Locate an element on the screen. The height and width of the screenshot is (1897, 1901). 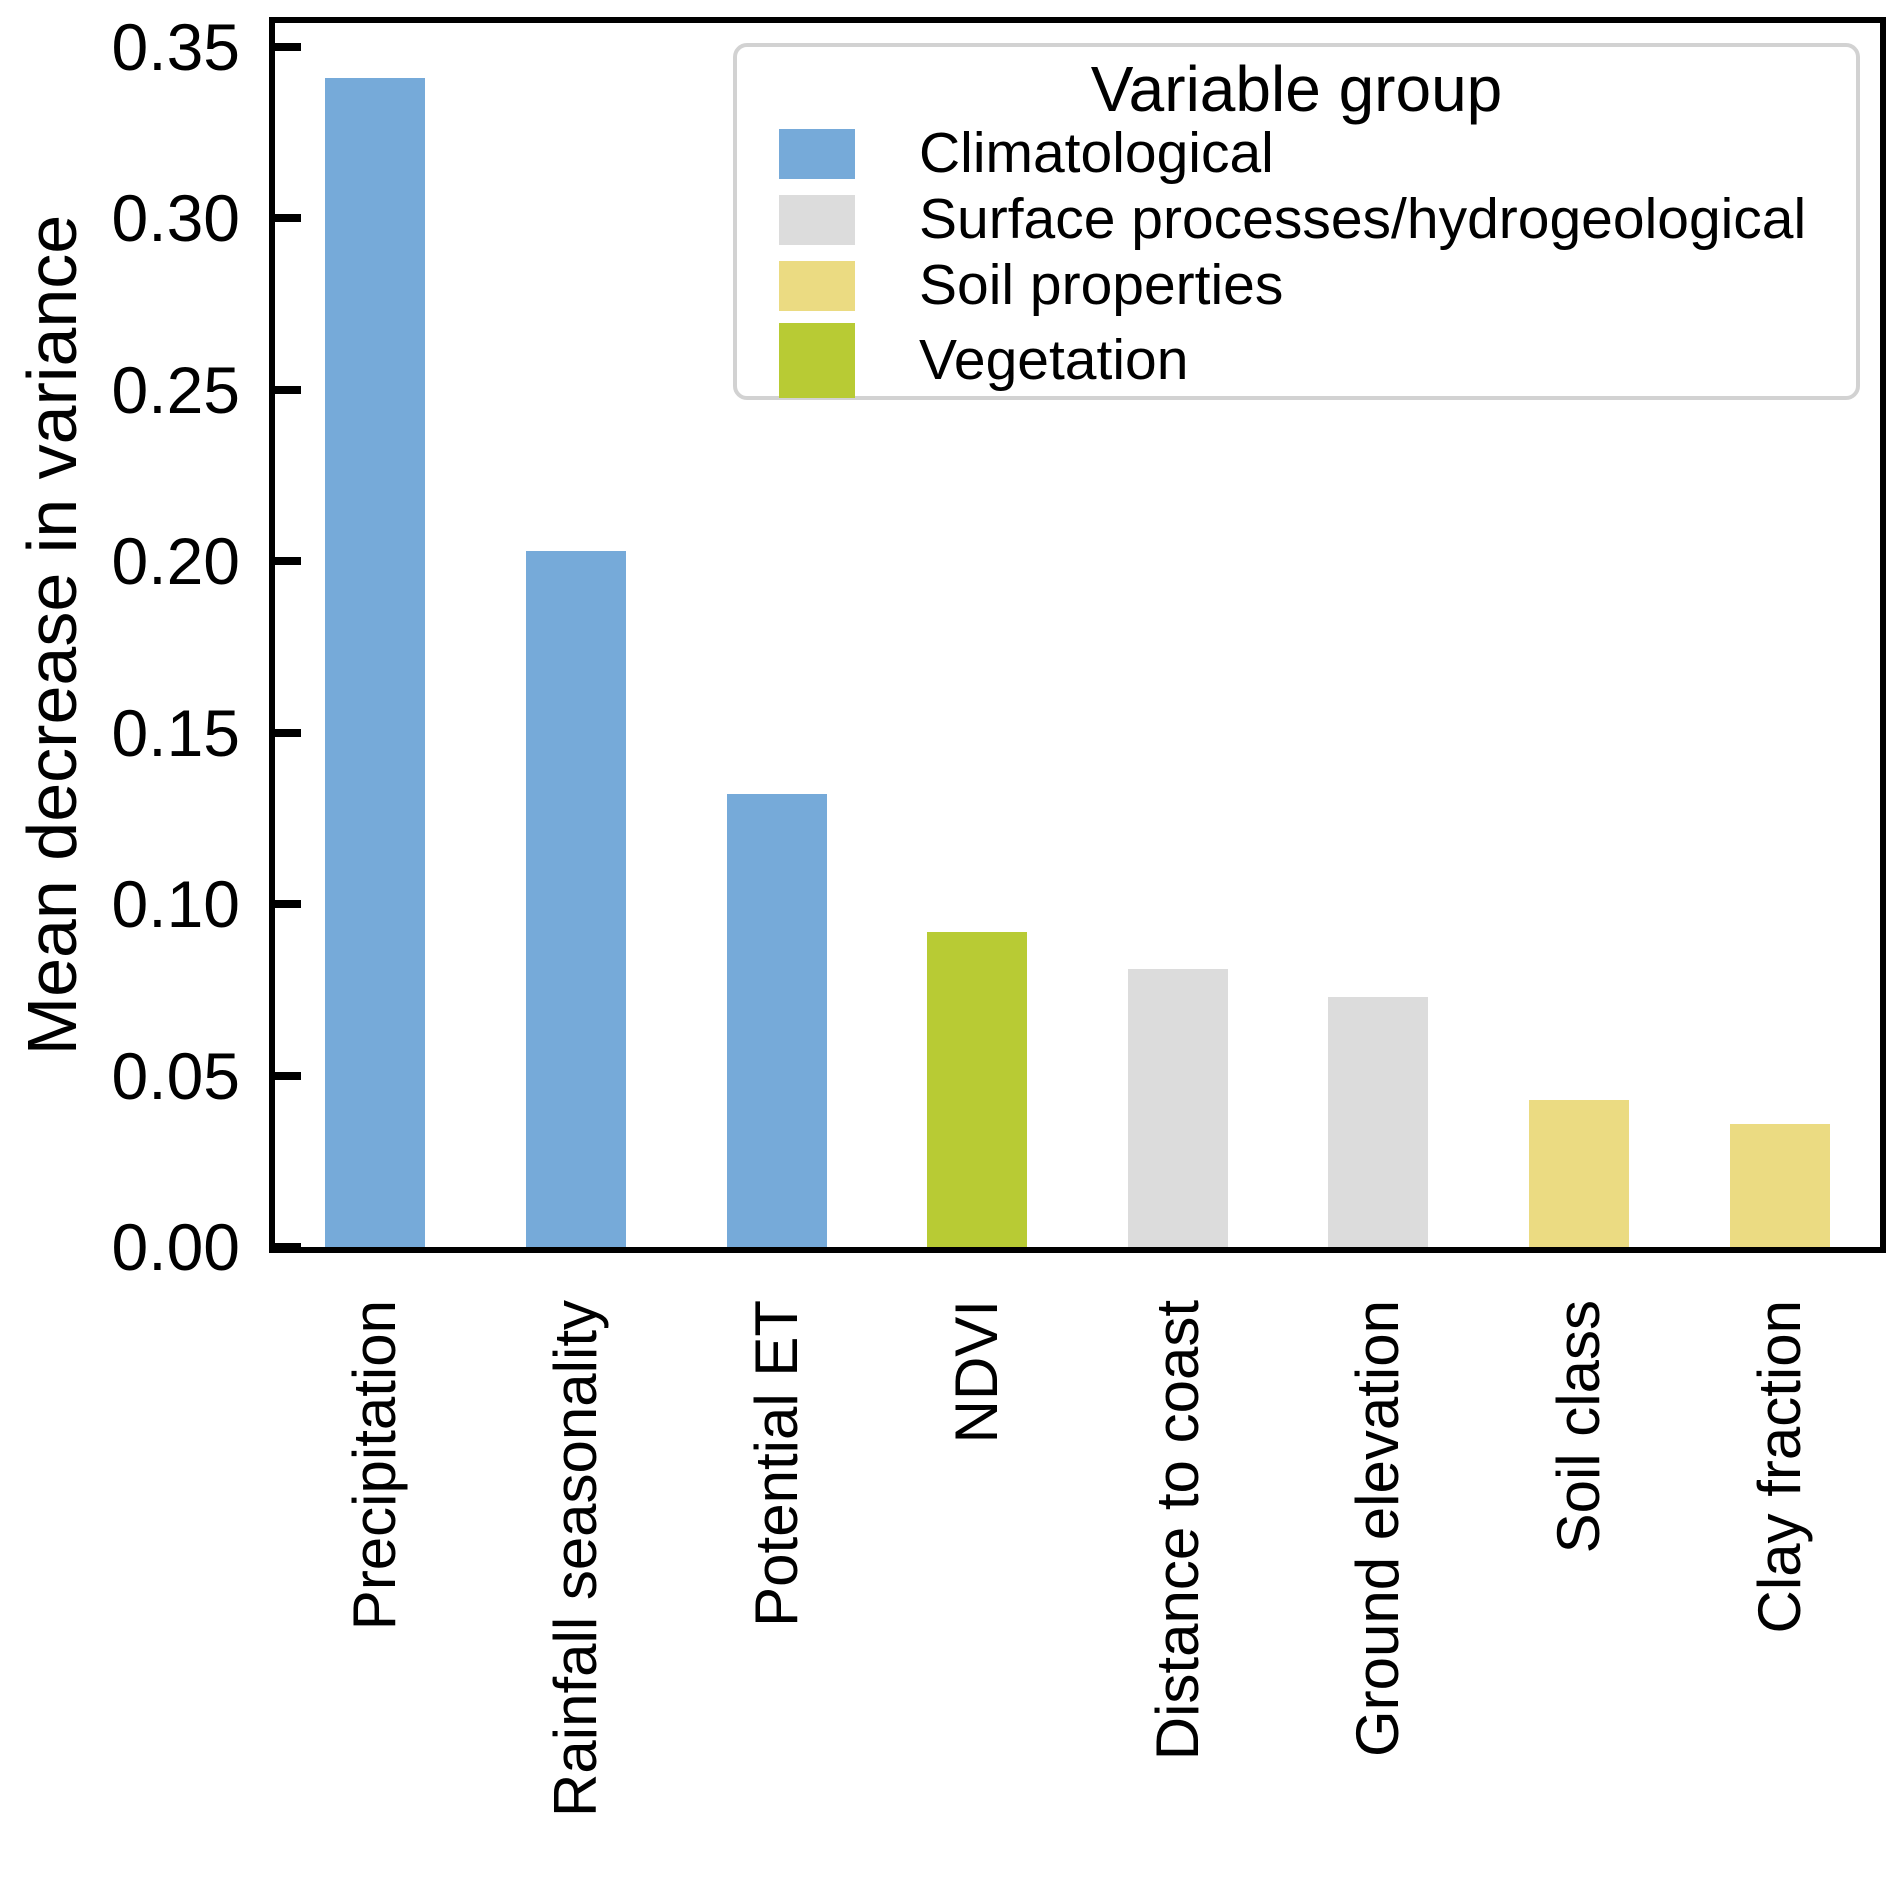
legend-label: Climatological is located at coordinates (1096, 153).